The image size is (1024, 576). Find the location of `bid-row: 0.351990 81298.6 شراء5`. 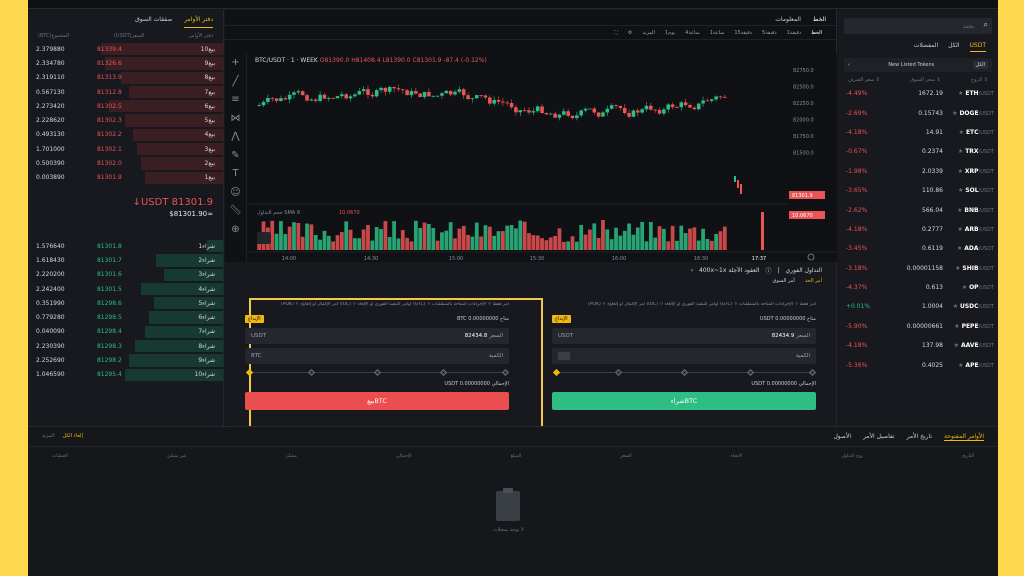

bid-row: 0.351990 81298.6 شراء5 is located at coordinates (125, 303).